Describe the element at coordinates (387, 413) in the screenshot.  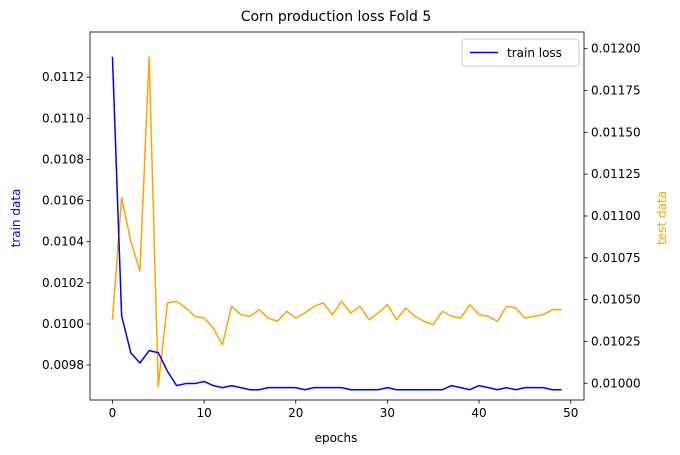
I see `x-tick-label: 30` at that location.